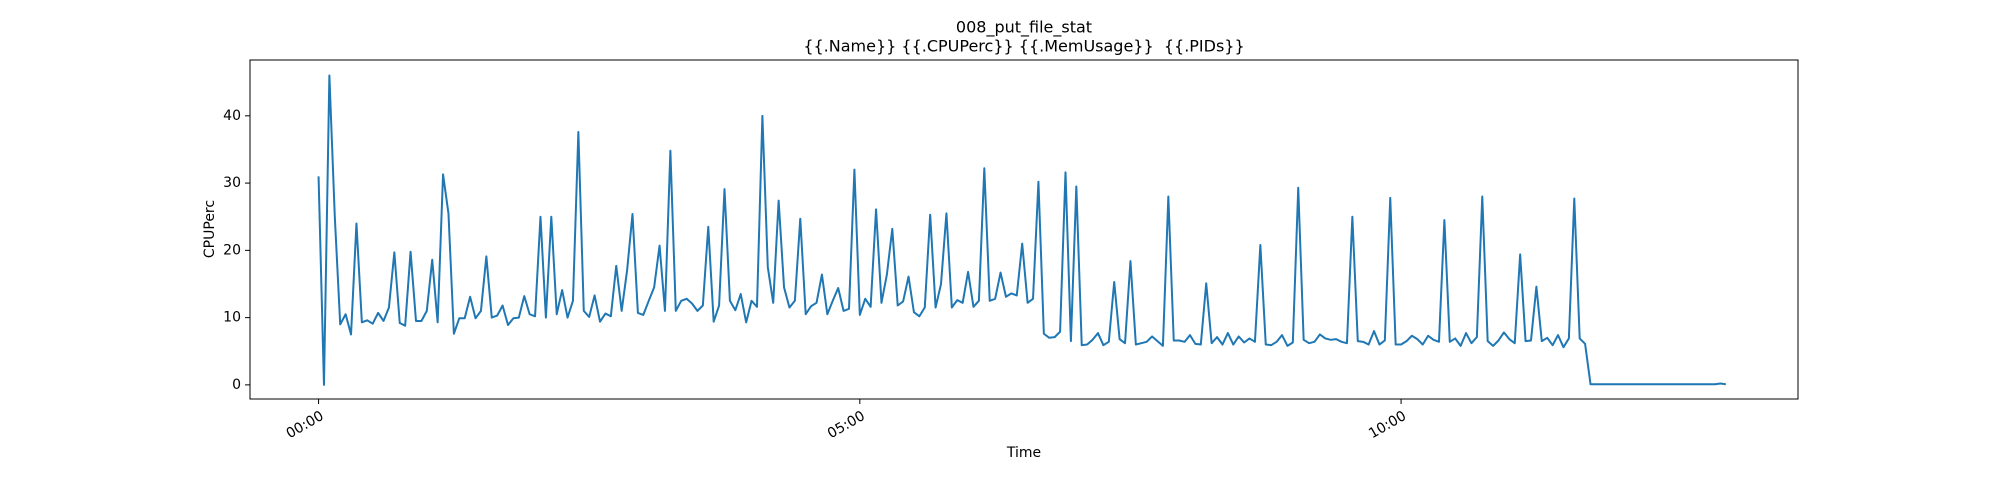 This screenshot has height=504, width=2000. What do you see at coordinates (210, 229) in the screenshot?
I see `y-axis-label: CPUPerc` at bounding box center [210, 229].